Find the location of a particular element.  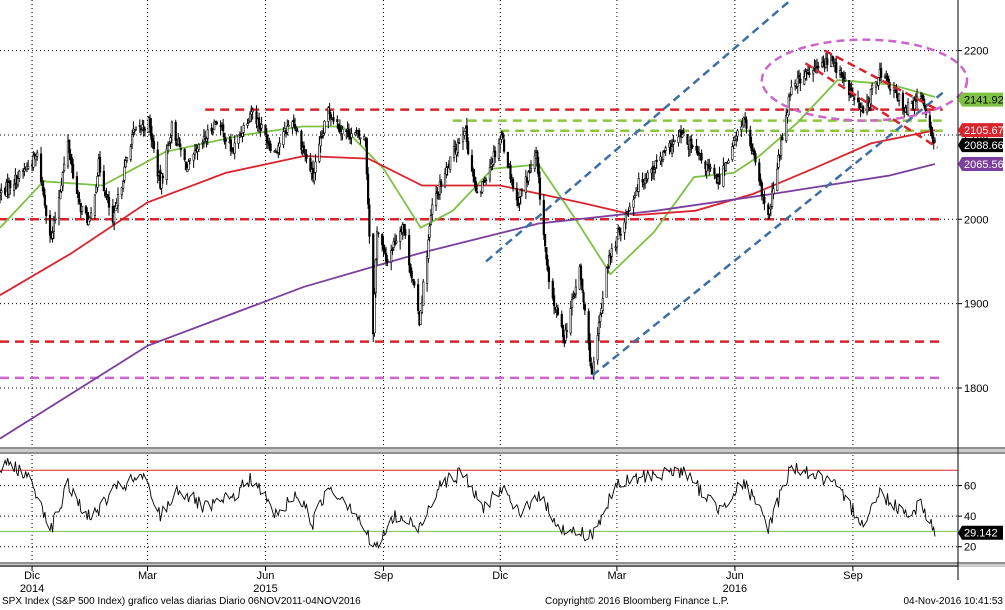

footer-copyright: Copyright© 2016 Bloomberg Finance L.P. is located at coordinates (637, 601).